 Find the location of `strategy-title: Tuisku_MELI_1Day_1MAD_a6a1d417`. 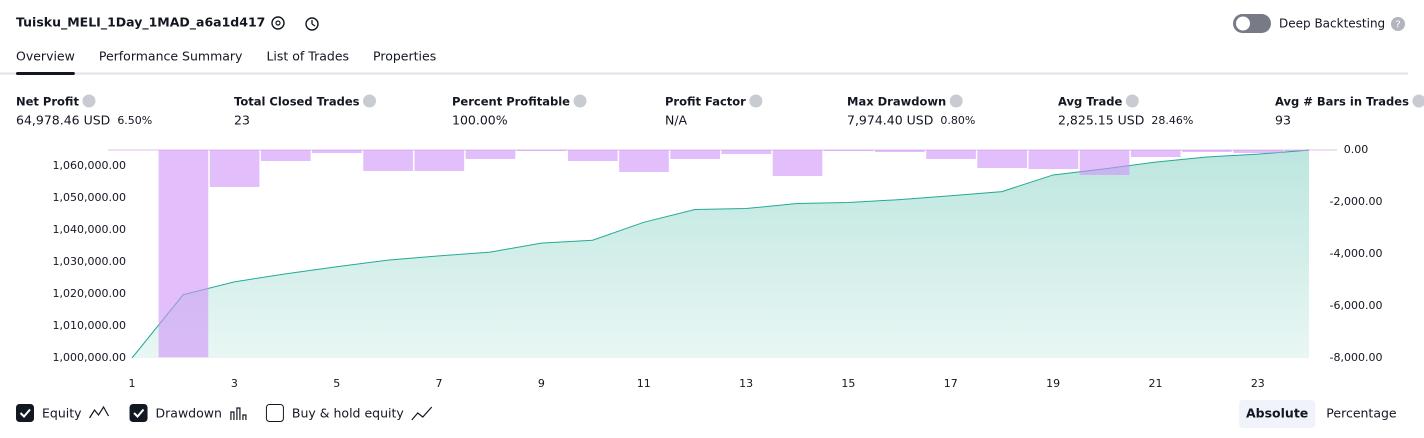

strategy-title: Tuisku_MELI_1Day_1MAD_a6a1d417 is located at coordinates (140, 23).